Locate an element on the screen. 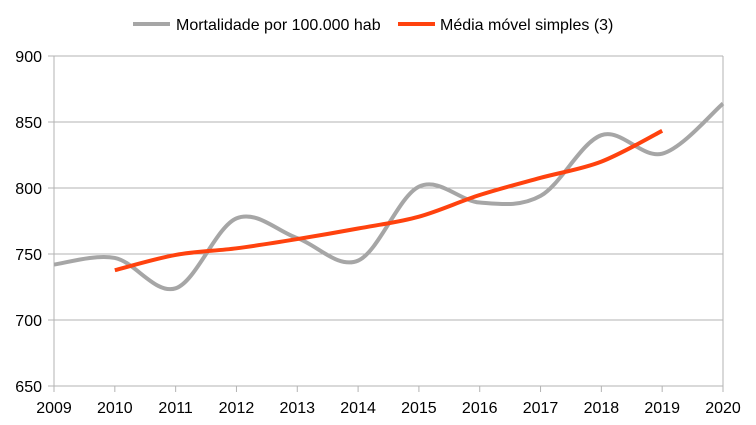 The height and width of the screenshot is (425, 756). x-tick-label: 2018 is located at coordinates (602, 408).